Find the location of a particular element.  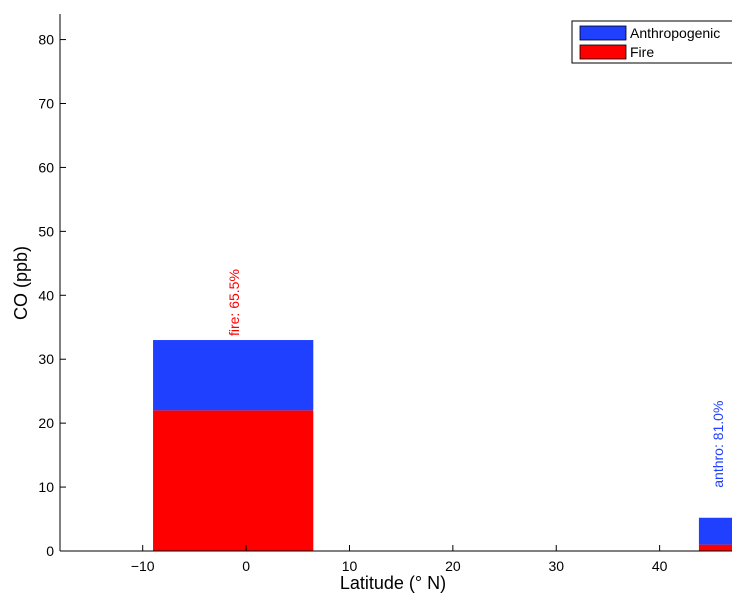

bar-annotation-1: anthro: 81.0% is located at coordinates (718, 444).